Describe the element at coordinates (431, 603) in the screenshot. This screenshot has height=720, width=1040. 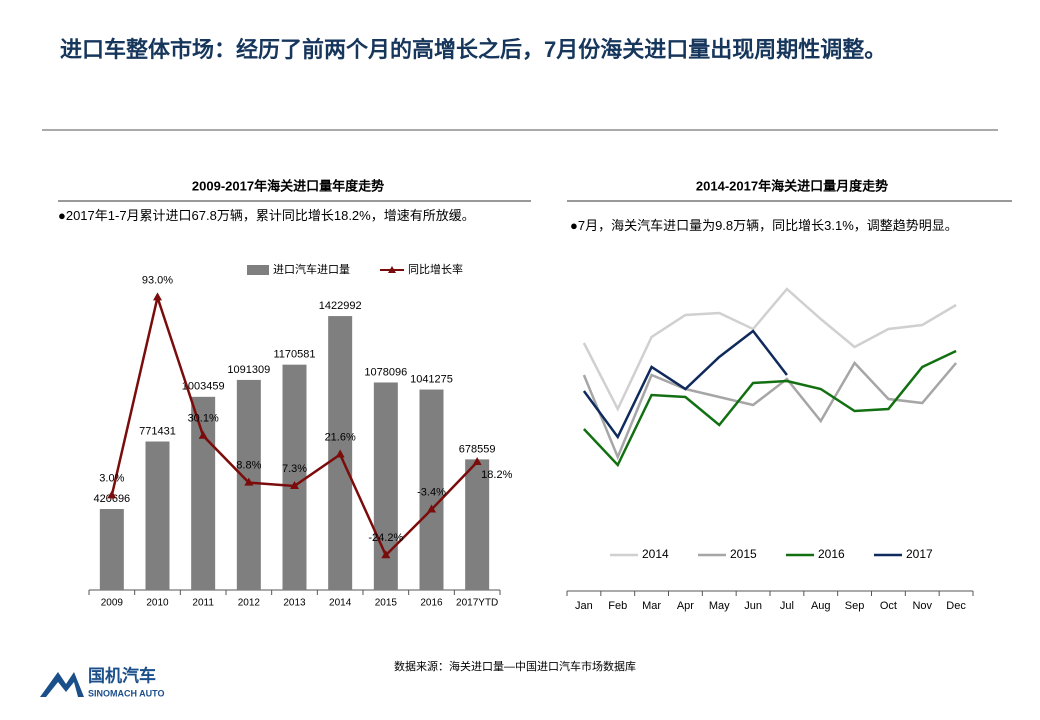
I see `x-tick-label: 2016` at that location.